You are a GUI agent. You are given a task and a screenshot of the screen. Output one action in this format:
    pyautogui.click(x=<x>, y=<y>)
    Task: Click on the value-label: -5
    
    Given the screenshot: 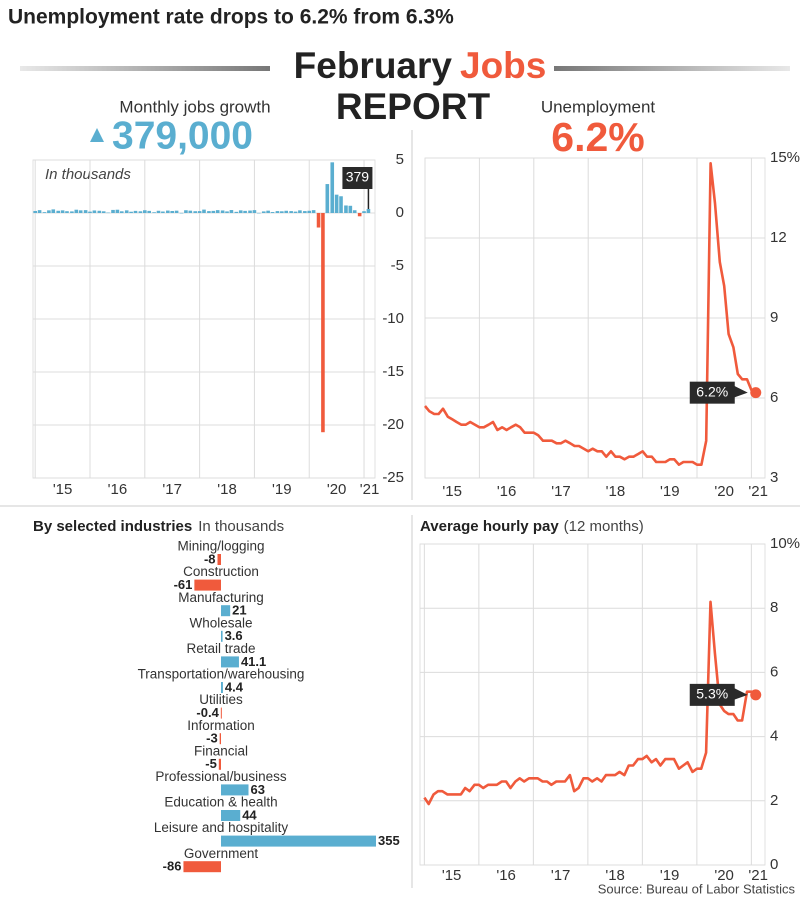 What is the action you would take?
    pyautogui.click(x=211, y=763)
    